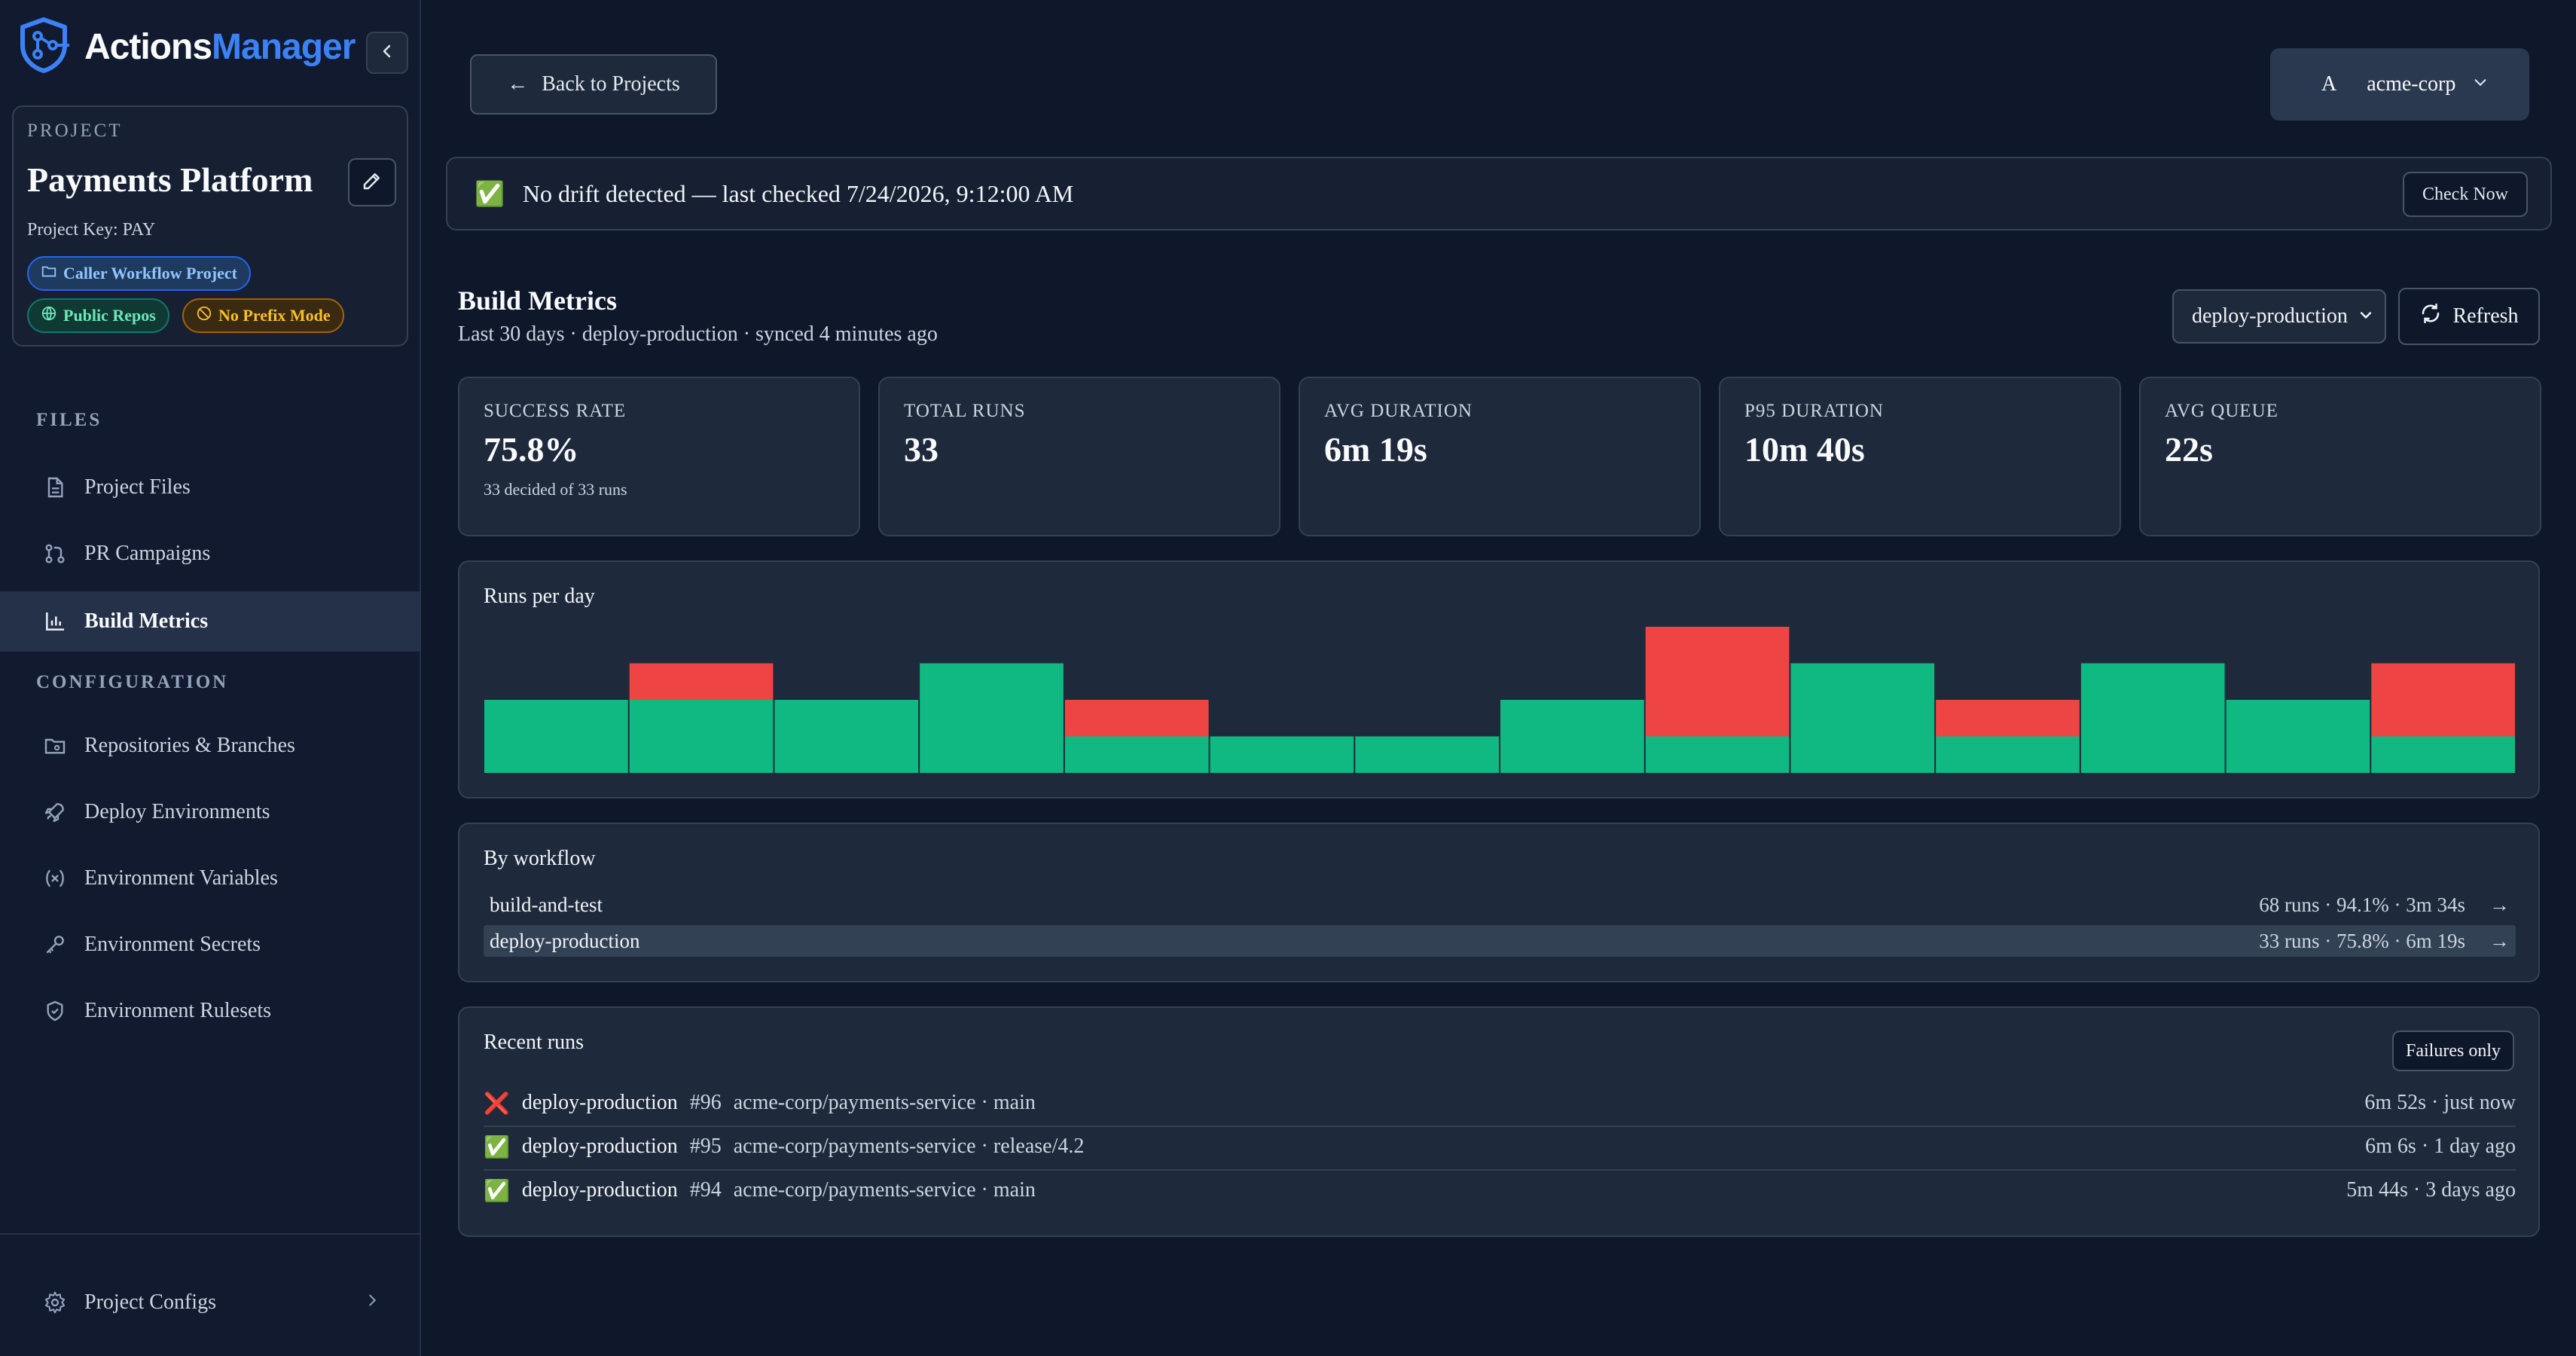  Describe the element at coordinates (1079, 456) in the screenshot. I see `stat-card-total-runs: TOTAL RUNS 33` at that location.